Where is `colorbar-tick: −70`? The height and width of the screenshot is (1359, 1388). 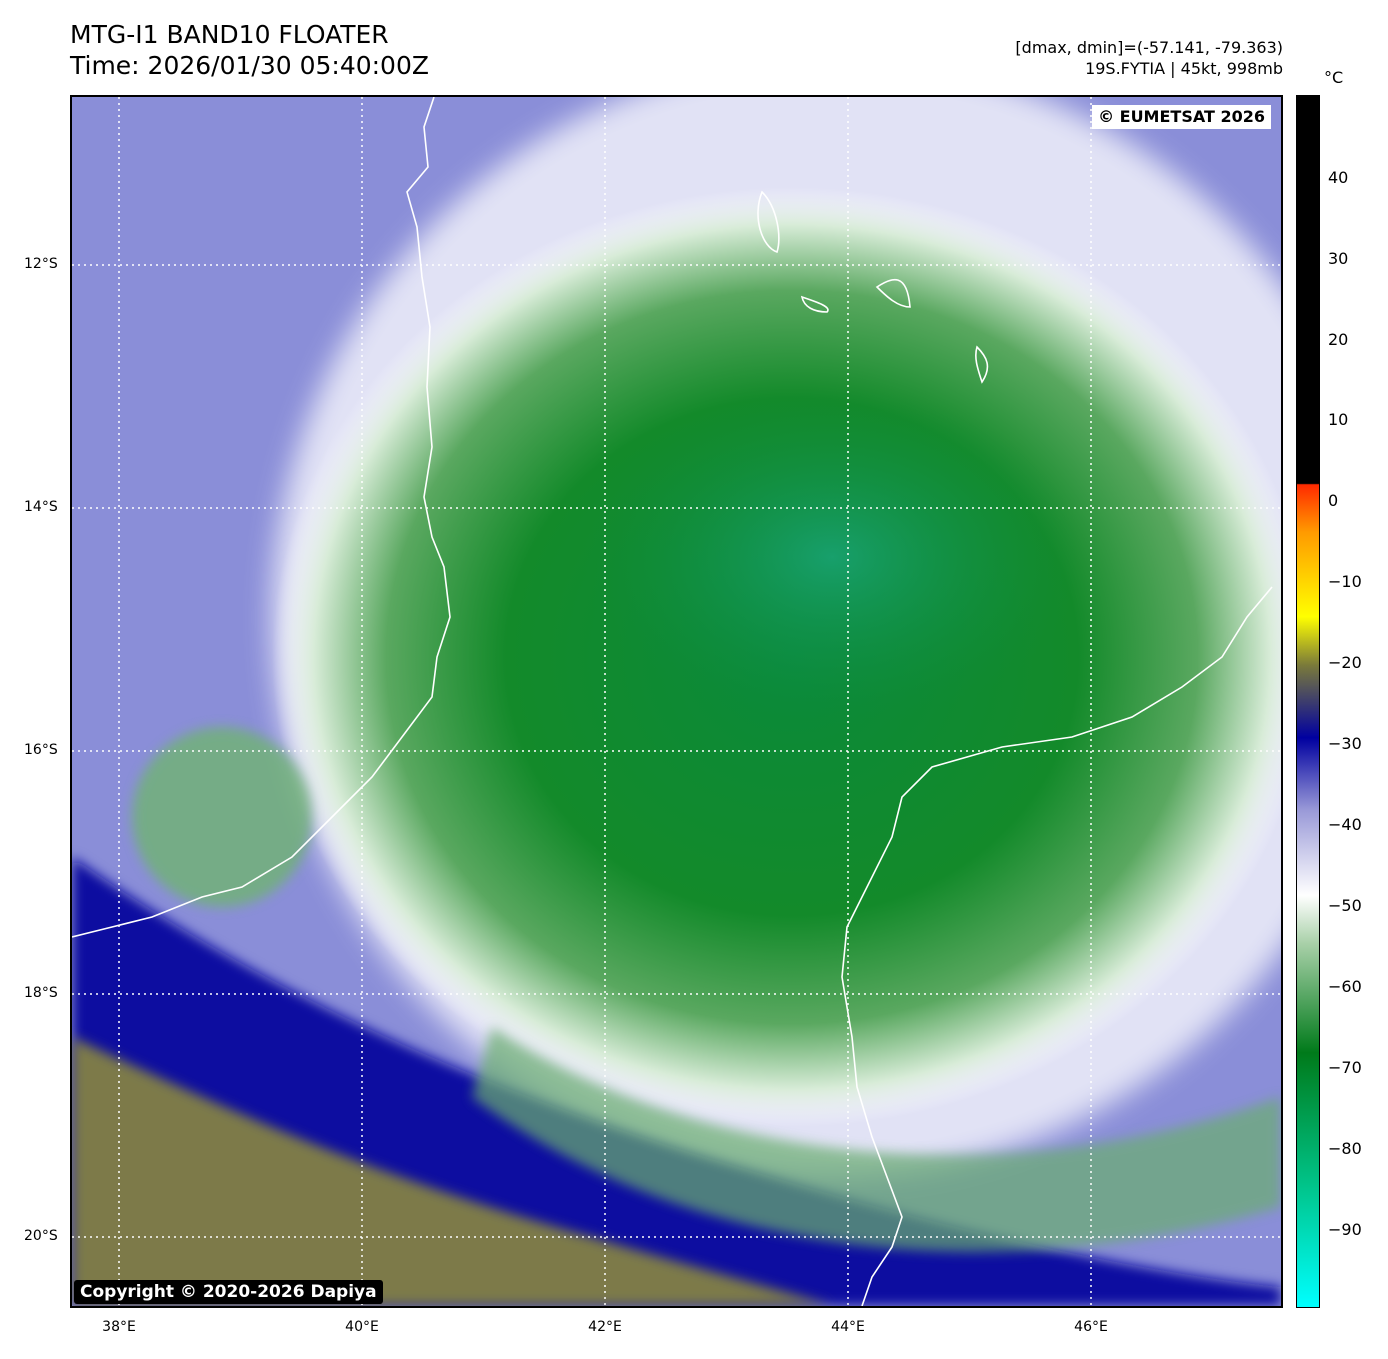 colorbar-tick: −70 is located at coordinates (1345, 1067).